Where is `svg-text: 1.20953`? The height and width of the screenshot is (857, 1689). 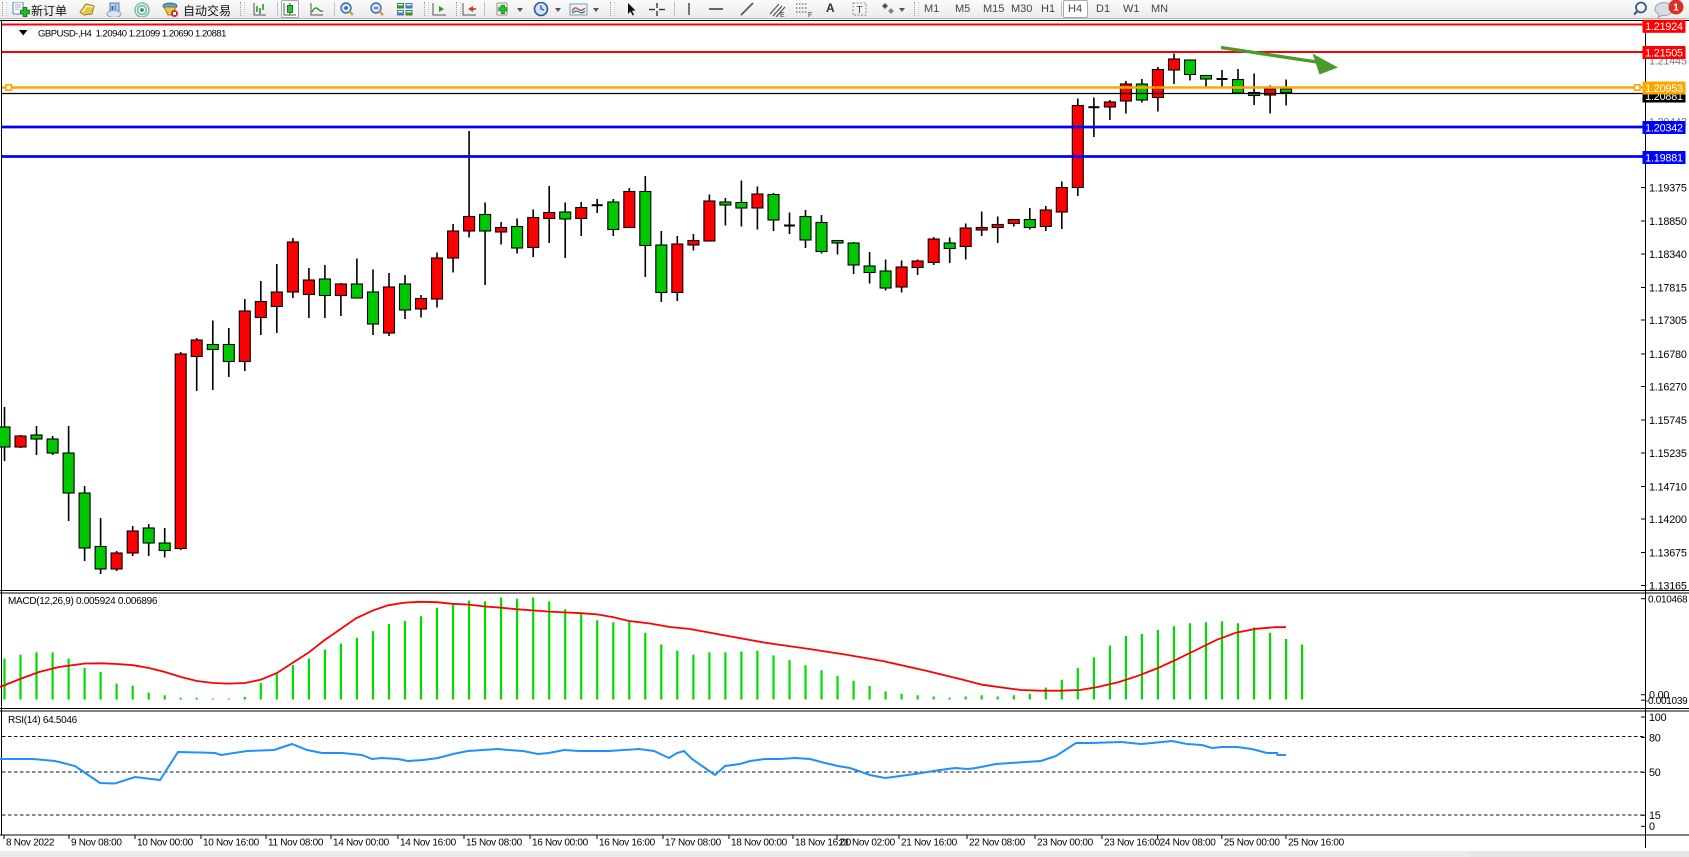
svg-text: 1.20953 is located at coordinates (1664, 89).